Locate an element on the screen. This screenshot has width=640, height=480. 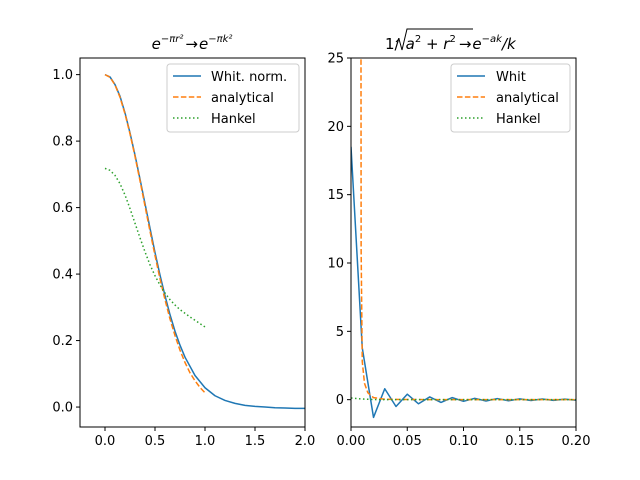
legend-label-whit: Whit is located at coordinates (511, 77).